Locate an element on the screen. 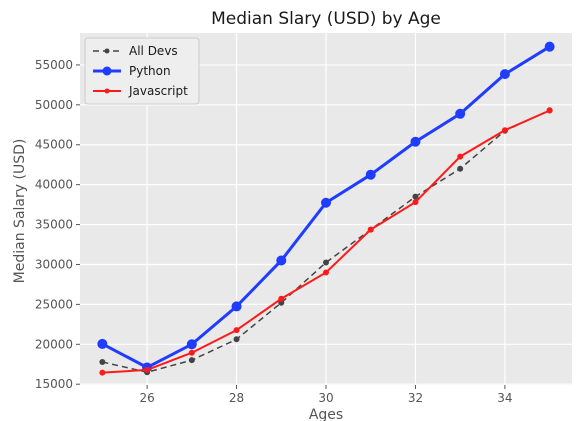  y-tick-label: 25000 is located at coordinates (54, 304).